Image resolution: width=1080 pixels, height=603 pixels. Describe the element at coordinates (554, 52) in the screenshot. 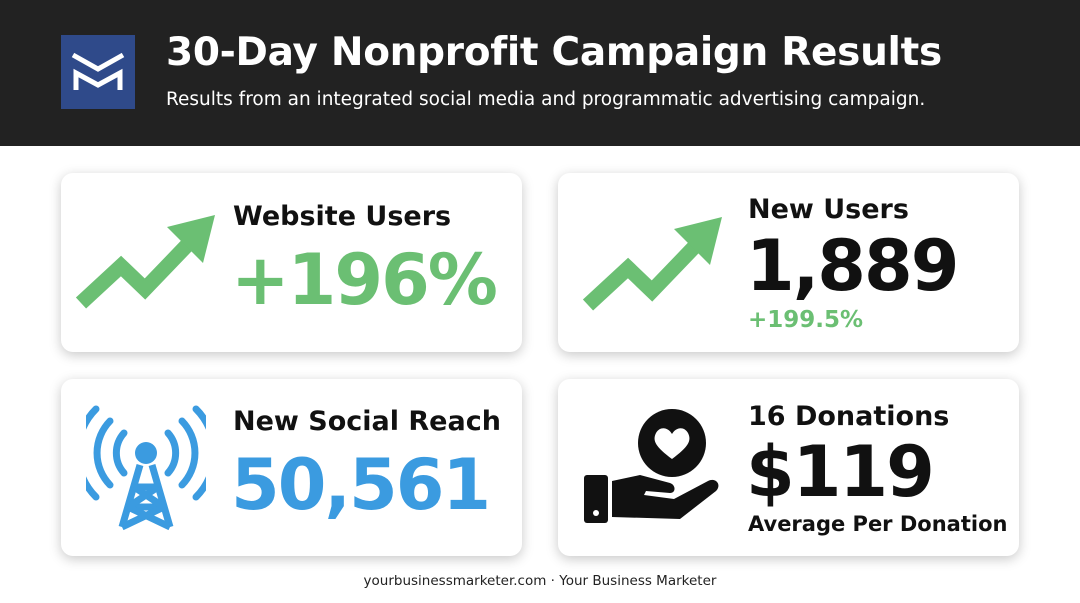

I see `page-title: 30-Day Nonprofit Campaign Results` at that location.